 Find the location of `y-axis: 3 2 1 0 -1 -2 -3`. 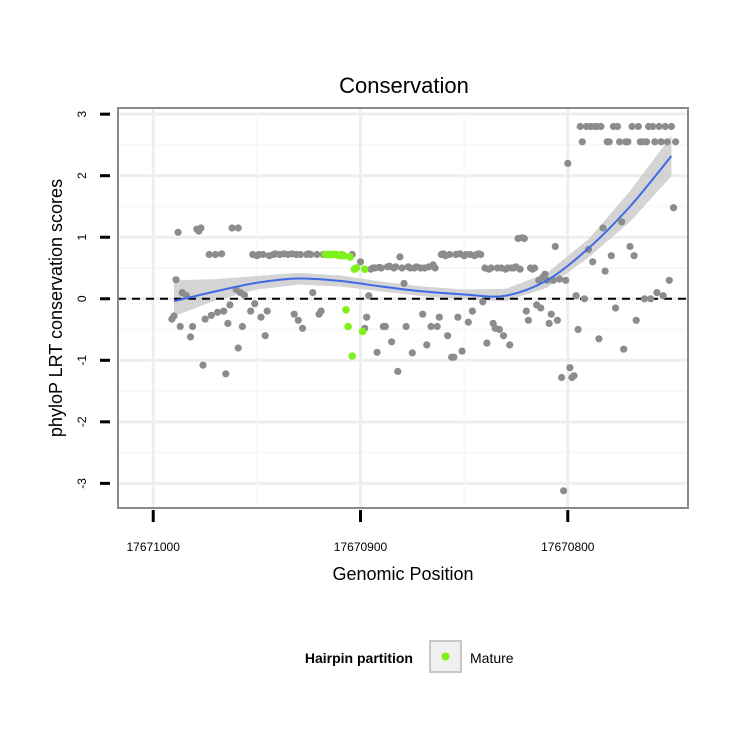

y-axis: 3 2 1 0 -1 -2 -3 is located at coordinates (92, 300).